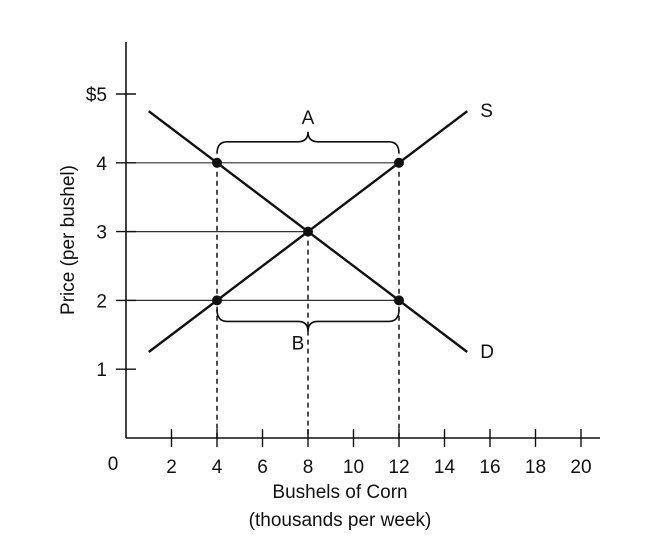 The image size is (653, 543). What do you see at coordinates (101, 164) in the screenshot?
I see `y-tick-label: 4` at bounding box center [101, 164].